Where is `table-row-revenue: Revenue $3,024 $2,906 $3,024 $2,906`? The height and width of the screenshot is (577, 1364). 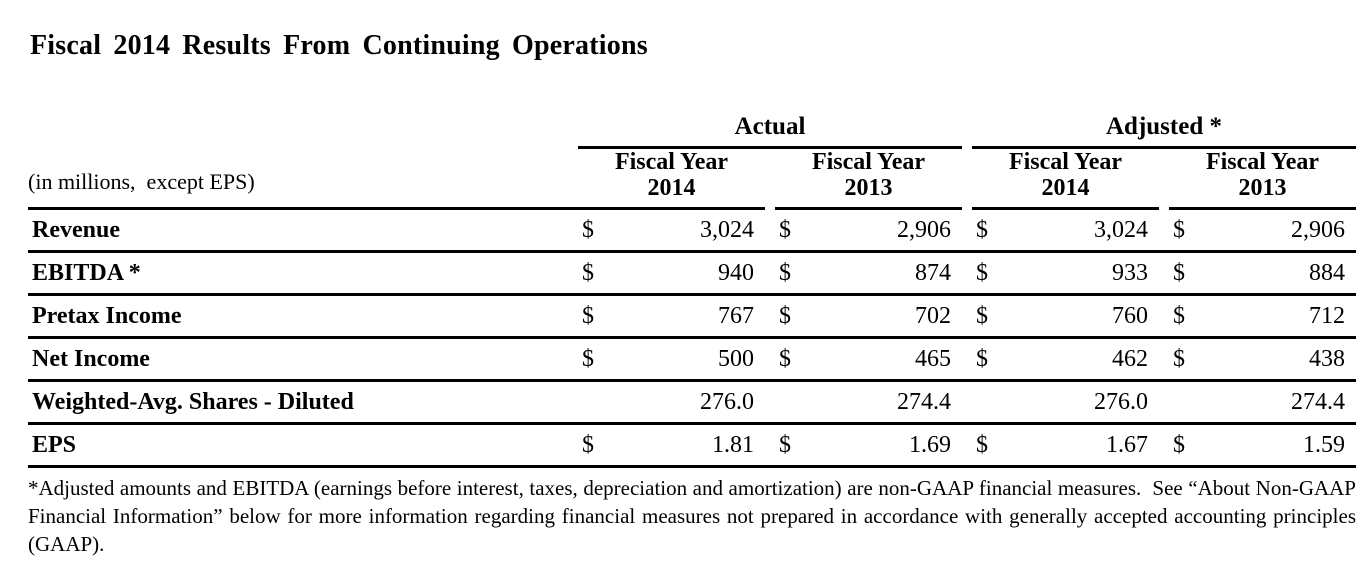
table-row-revenue: Revenue $3,024 $2,906 $3,024 $2,906 is located at coordinates (692, 230).